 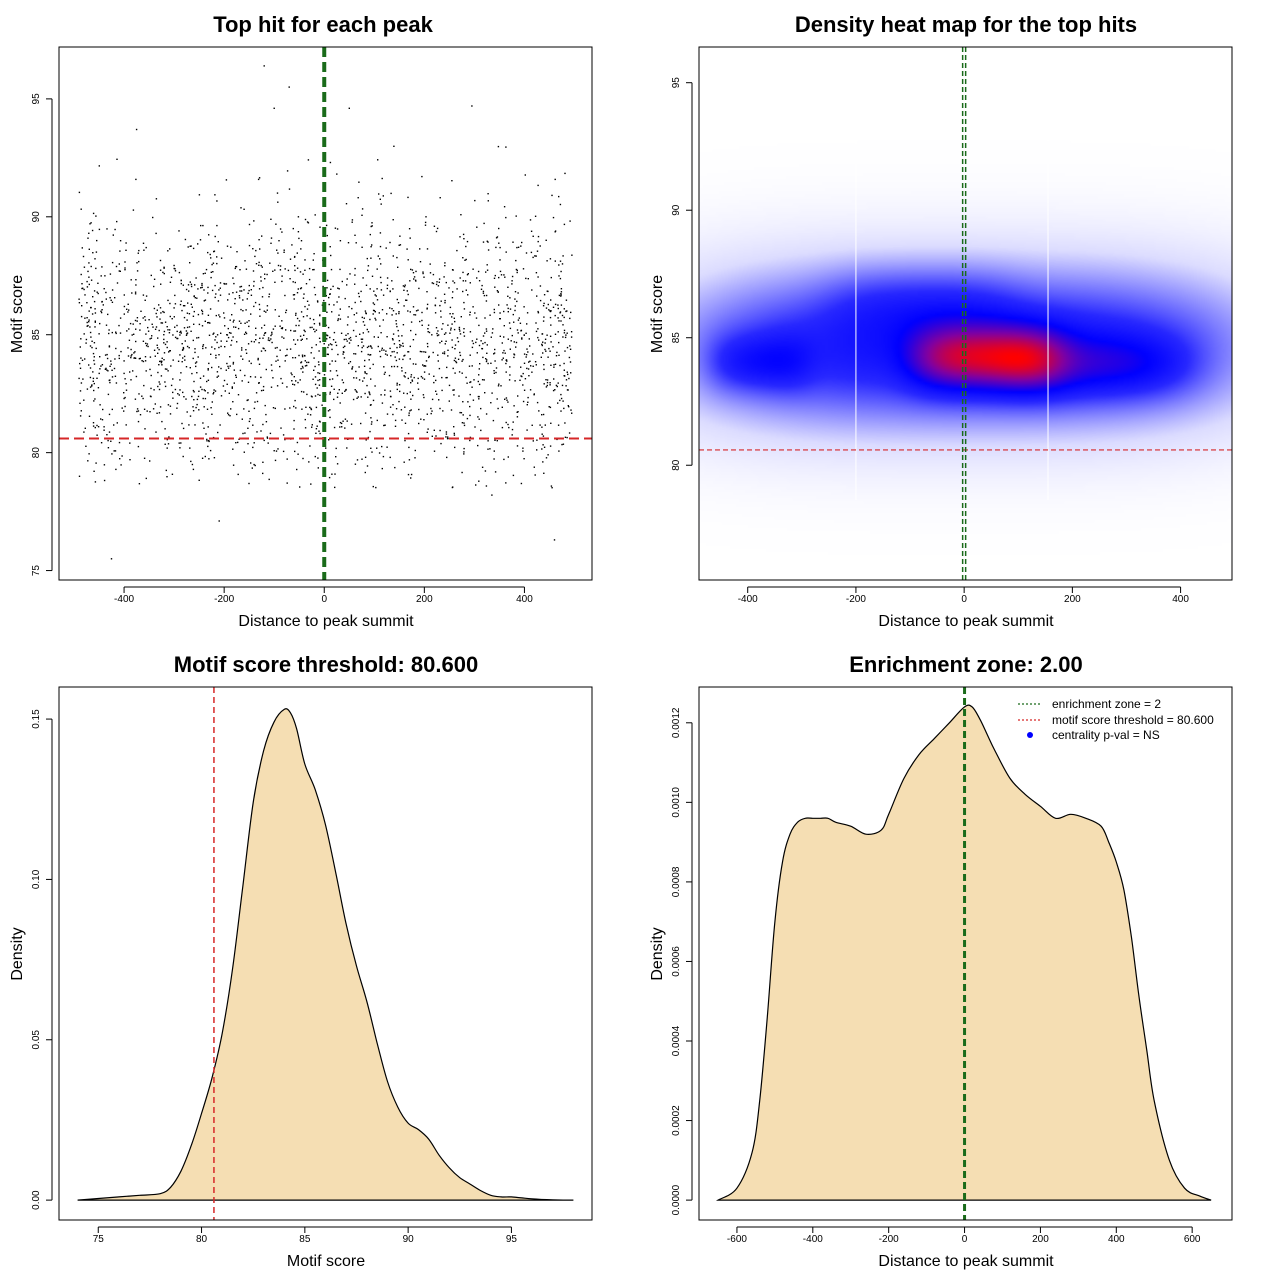 I want to click on distance-density-x-label: Distance to peak summit, so click(x=966, y=1261).